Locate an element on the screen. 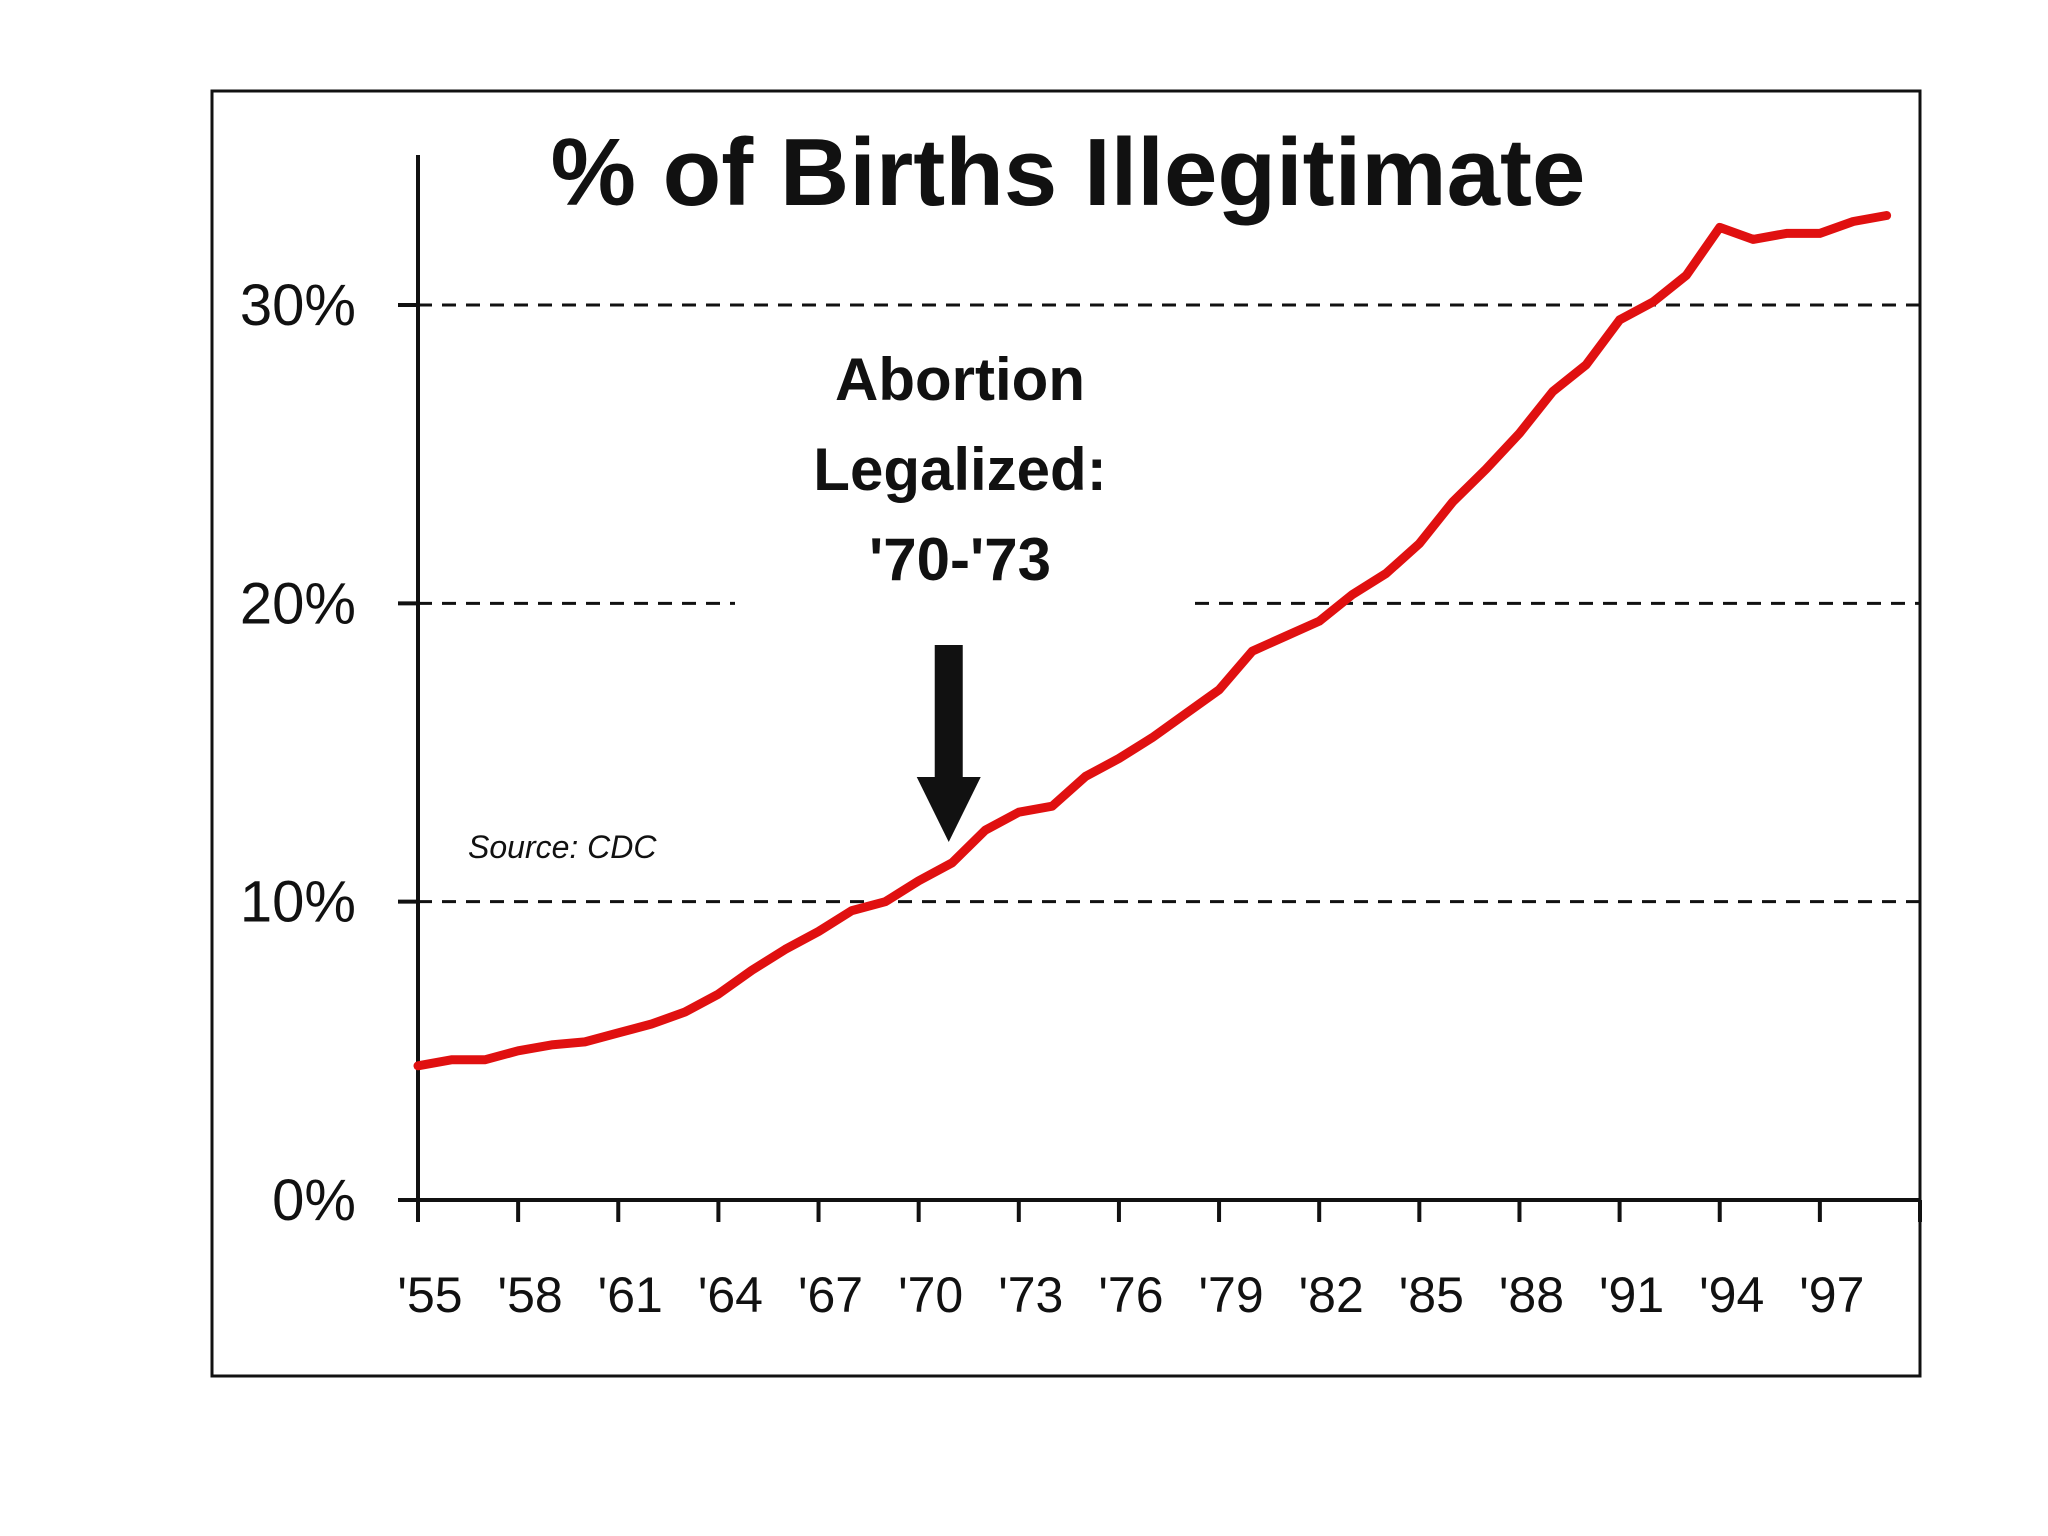 The width and height of the screenshot is (2048, 1536). x-tick-label-1985: '85 is located at coordinates (1431, 1295).